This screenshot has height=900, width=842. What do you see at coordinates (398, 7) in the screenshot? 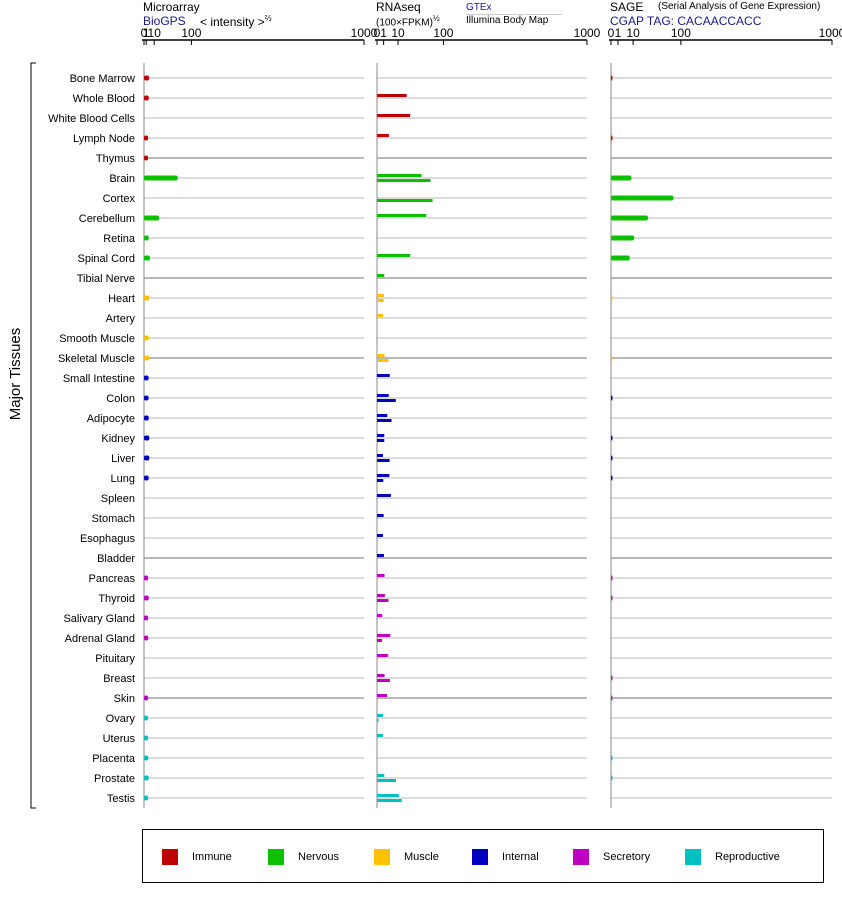
I see `rnaseq-title: RNAseq` at bounding box center [398, 7].